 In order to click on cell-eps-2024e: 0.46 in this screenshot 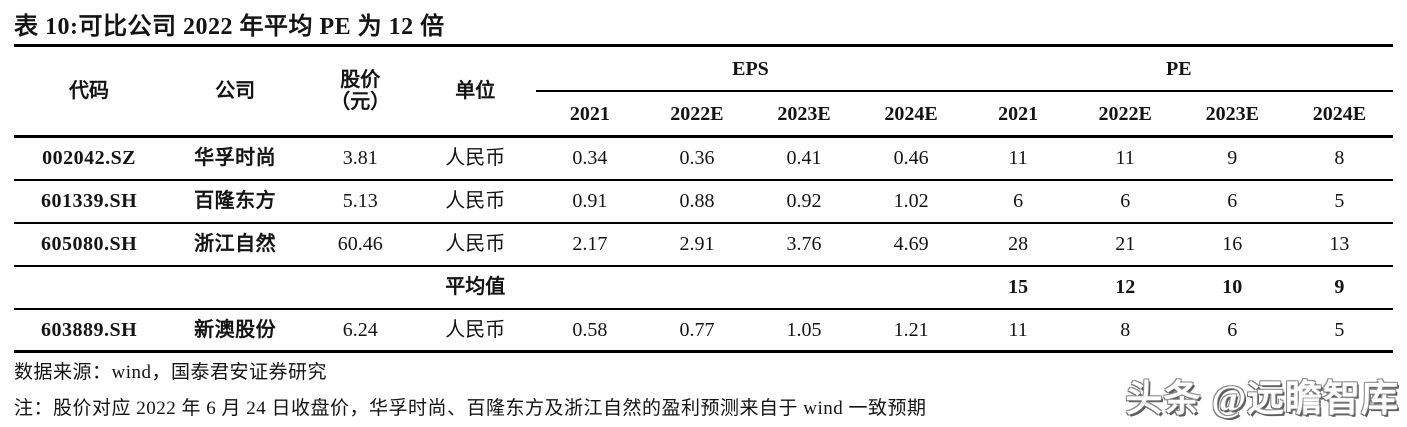, I will do `click(911, 158)`.